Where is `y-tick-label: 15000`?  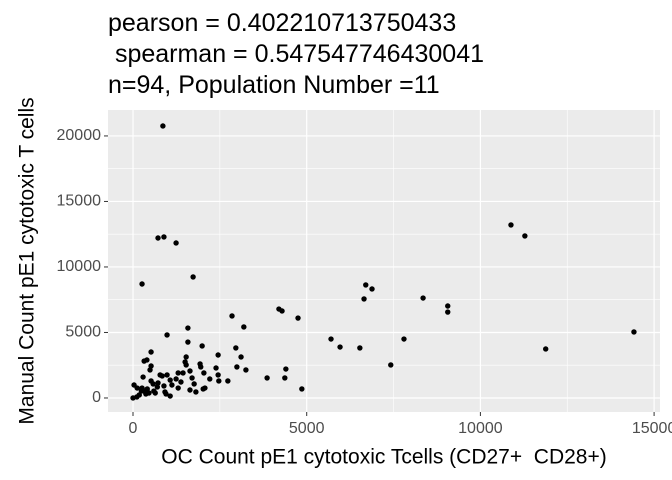
y-tick-label: 15000 is located at coordinates (79, 201).